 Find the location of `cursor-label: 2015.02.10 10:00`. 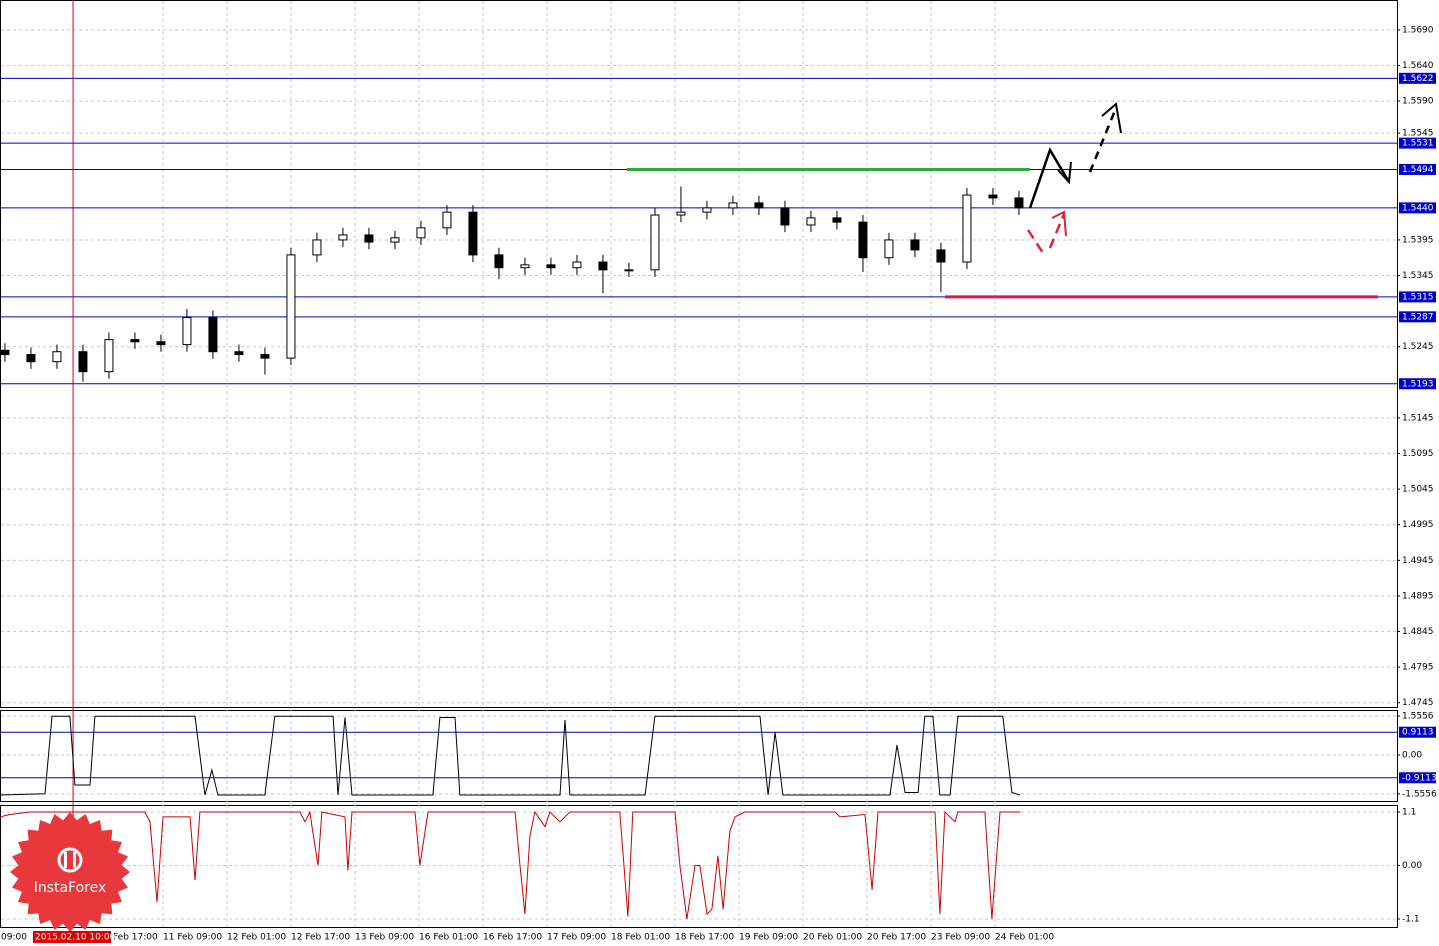

cursor-label: 2015.02.10 10:00 is located at coordinates (75, 938).